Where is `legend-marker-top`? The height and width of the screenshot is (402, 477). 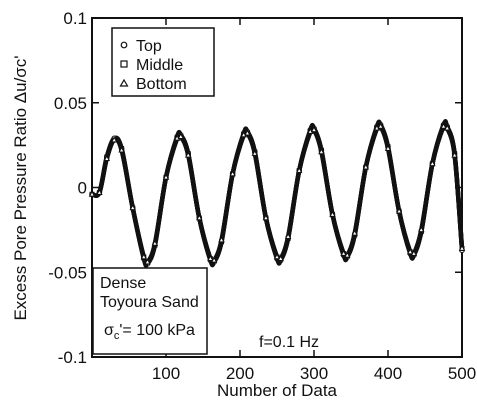 legend-marker-top is located at coordinates (124, 45).